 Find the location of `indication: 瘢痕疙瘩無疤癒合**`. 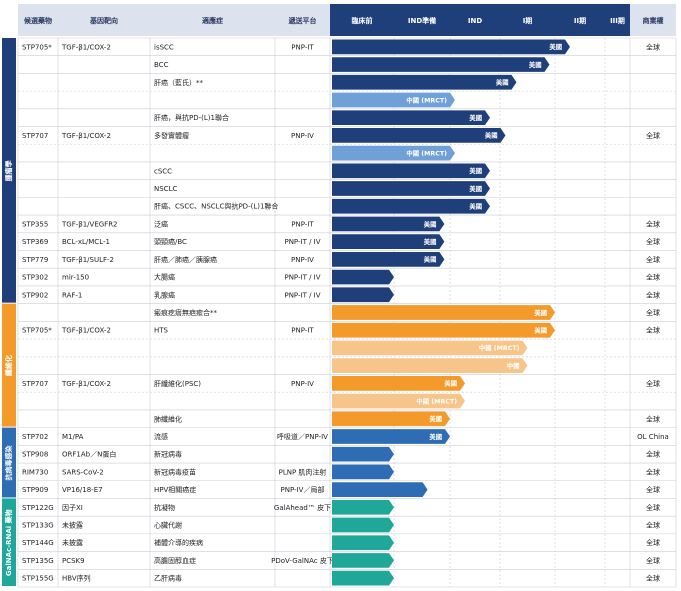

indication: 瘢痕疙瘩無疤癒合** is located at coordinates (185, 312).